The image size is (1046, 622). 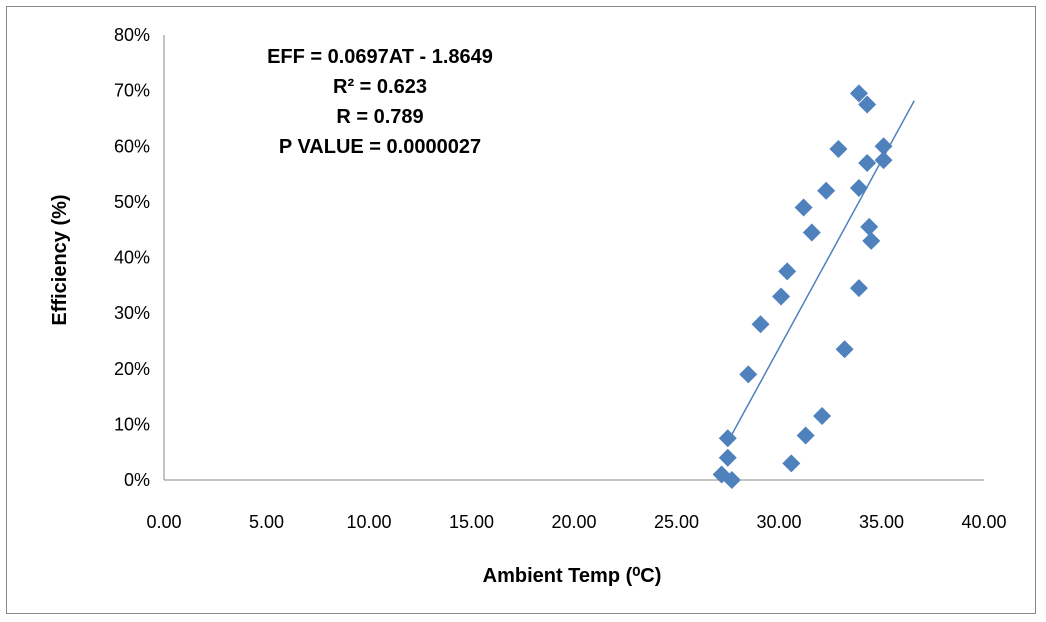 What do you see at coordinates (983, 522) in the screenshot?
I see `x-tick-label: 40.00` at bounding box center [983, 522].